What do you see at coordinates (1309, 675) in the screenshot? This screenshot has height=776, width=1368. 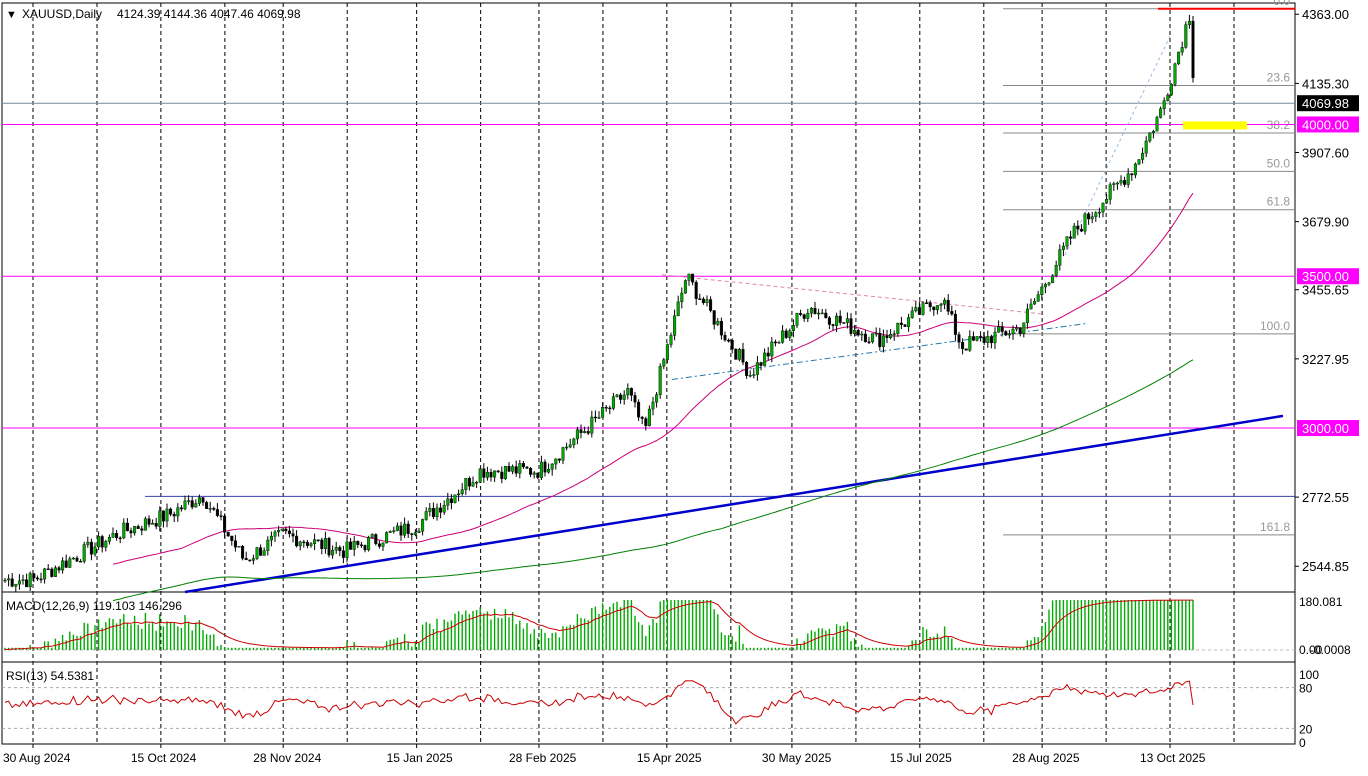 I see `rsi-y-tick: 100` at bounding box center [1309, 675].